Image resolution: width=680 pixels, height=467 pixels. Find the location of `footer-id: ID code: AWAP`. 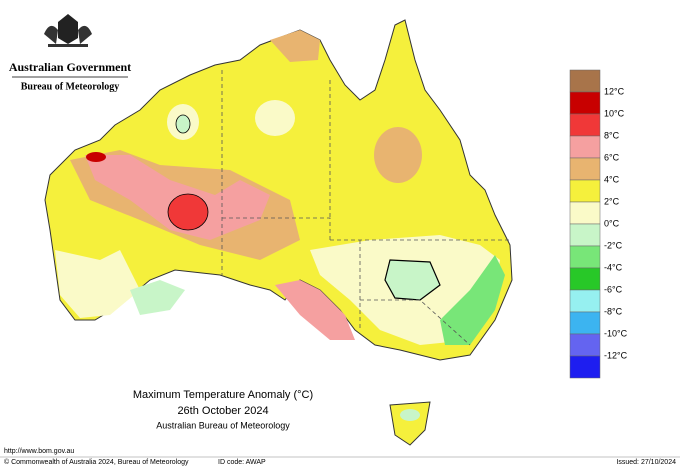

footer-id: ID code: AWAP is located at coordinates (242, 462).